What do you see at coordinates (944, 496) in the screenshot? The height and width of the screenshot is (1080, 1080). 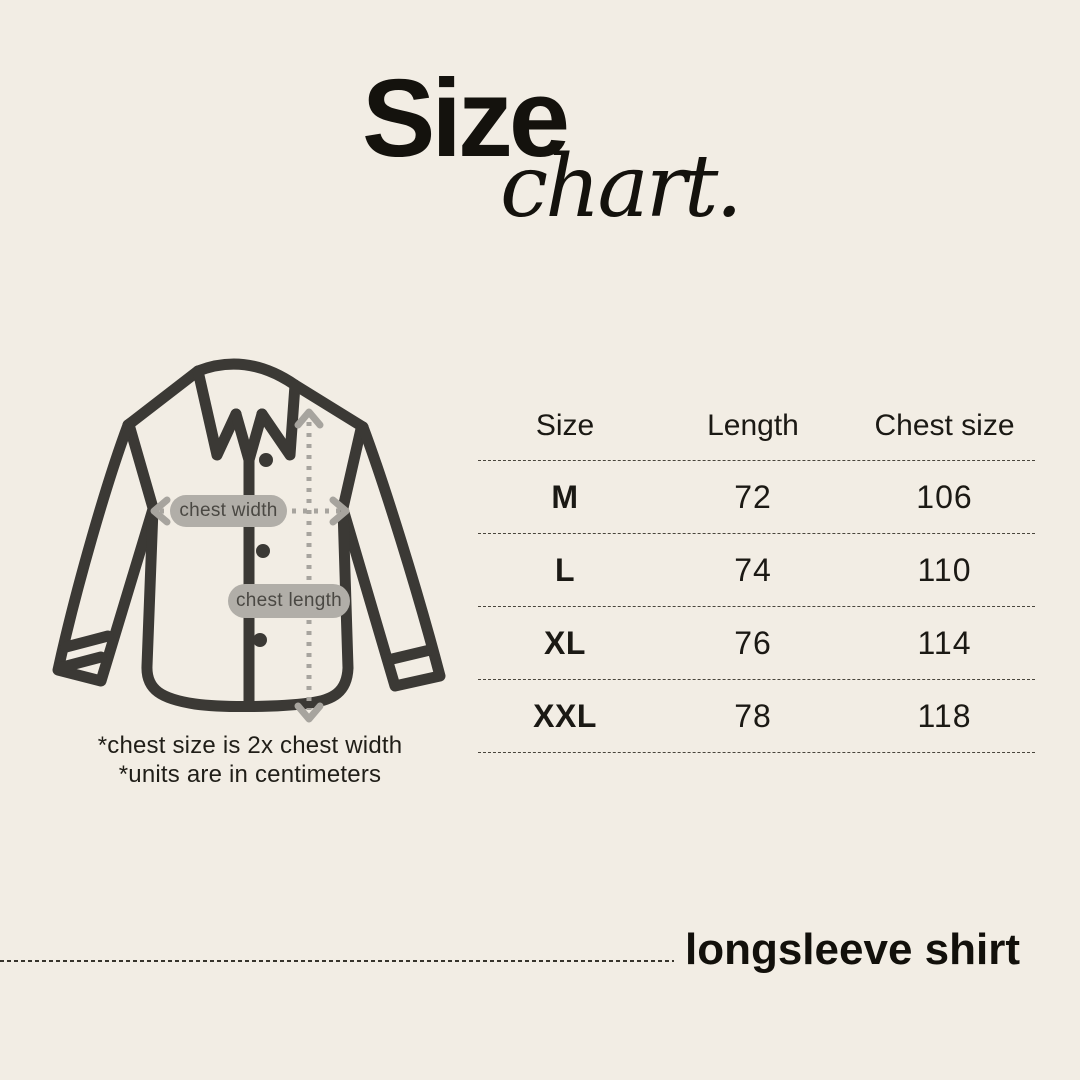 I see `cell-chest: 106` at bounding box center [944, 496].